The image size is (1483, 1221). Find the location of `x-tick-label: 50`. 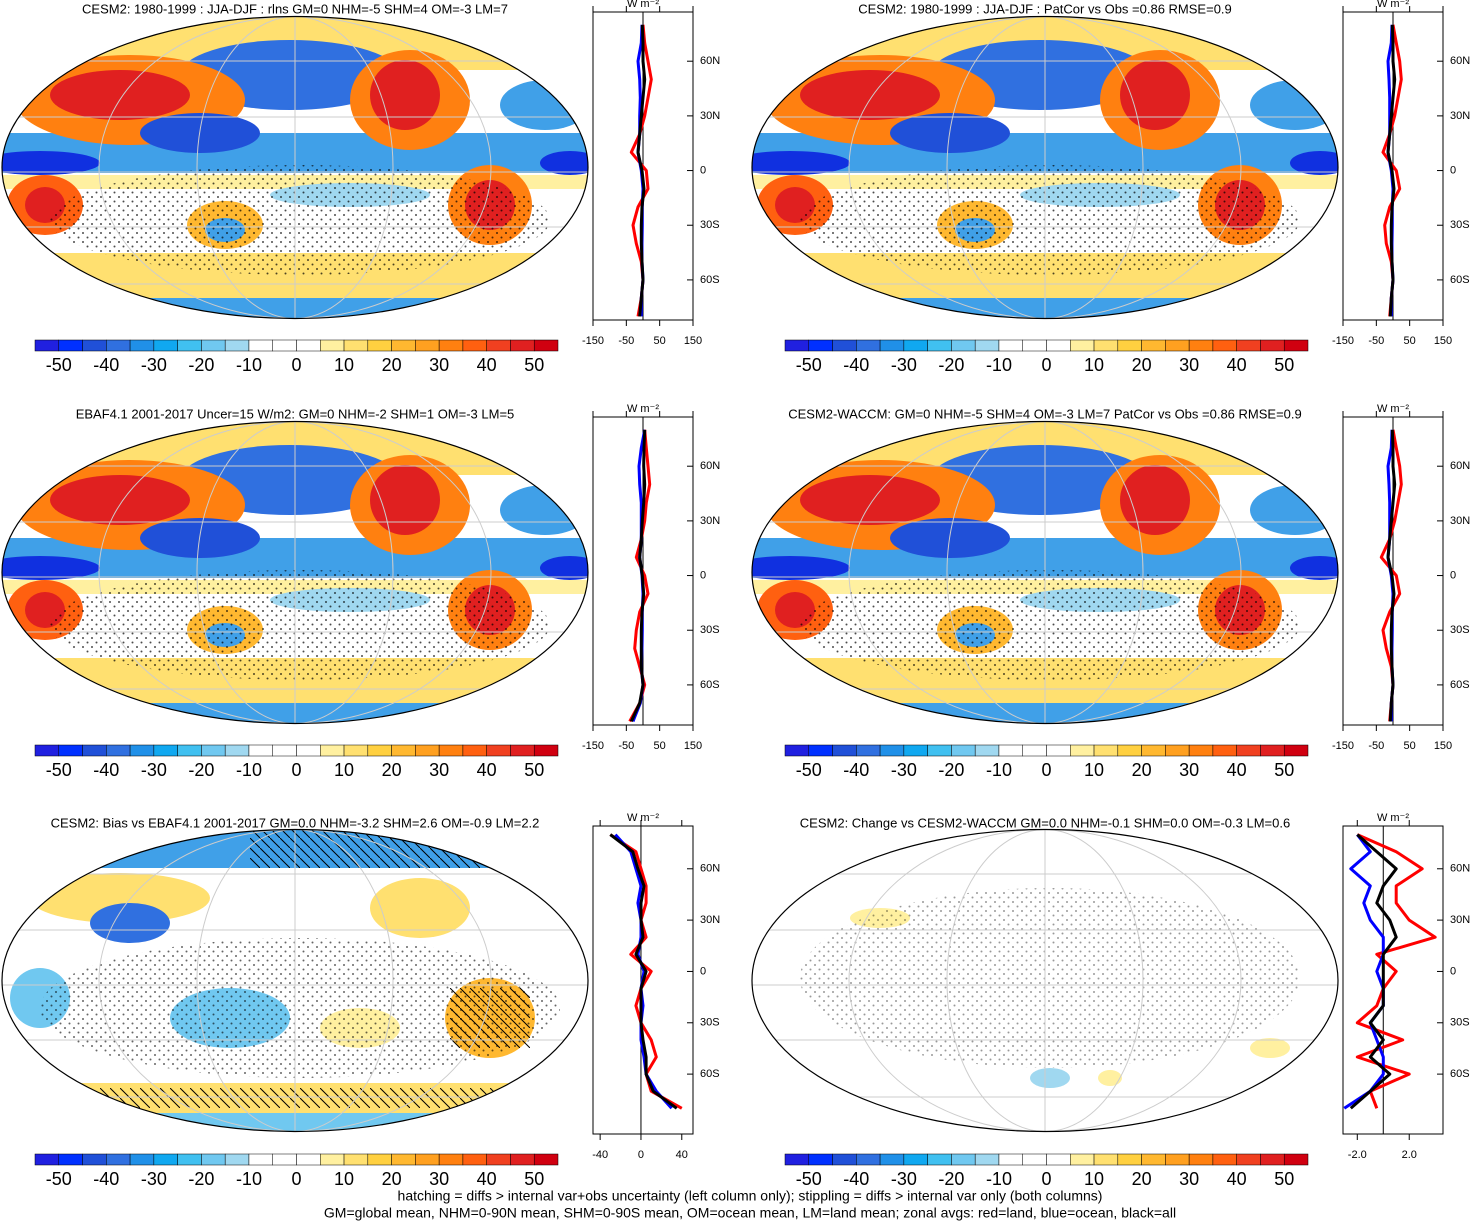

x-tick-label: 50 is located at coordinates (660, 746).